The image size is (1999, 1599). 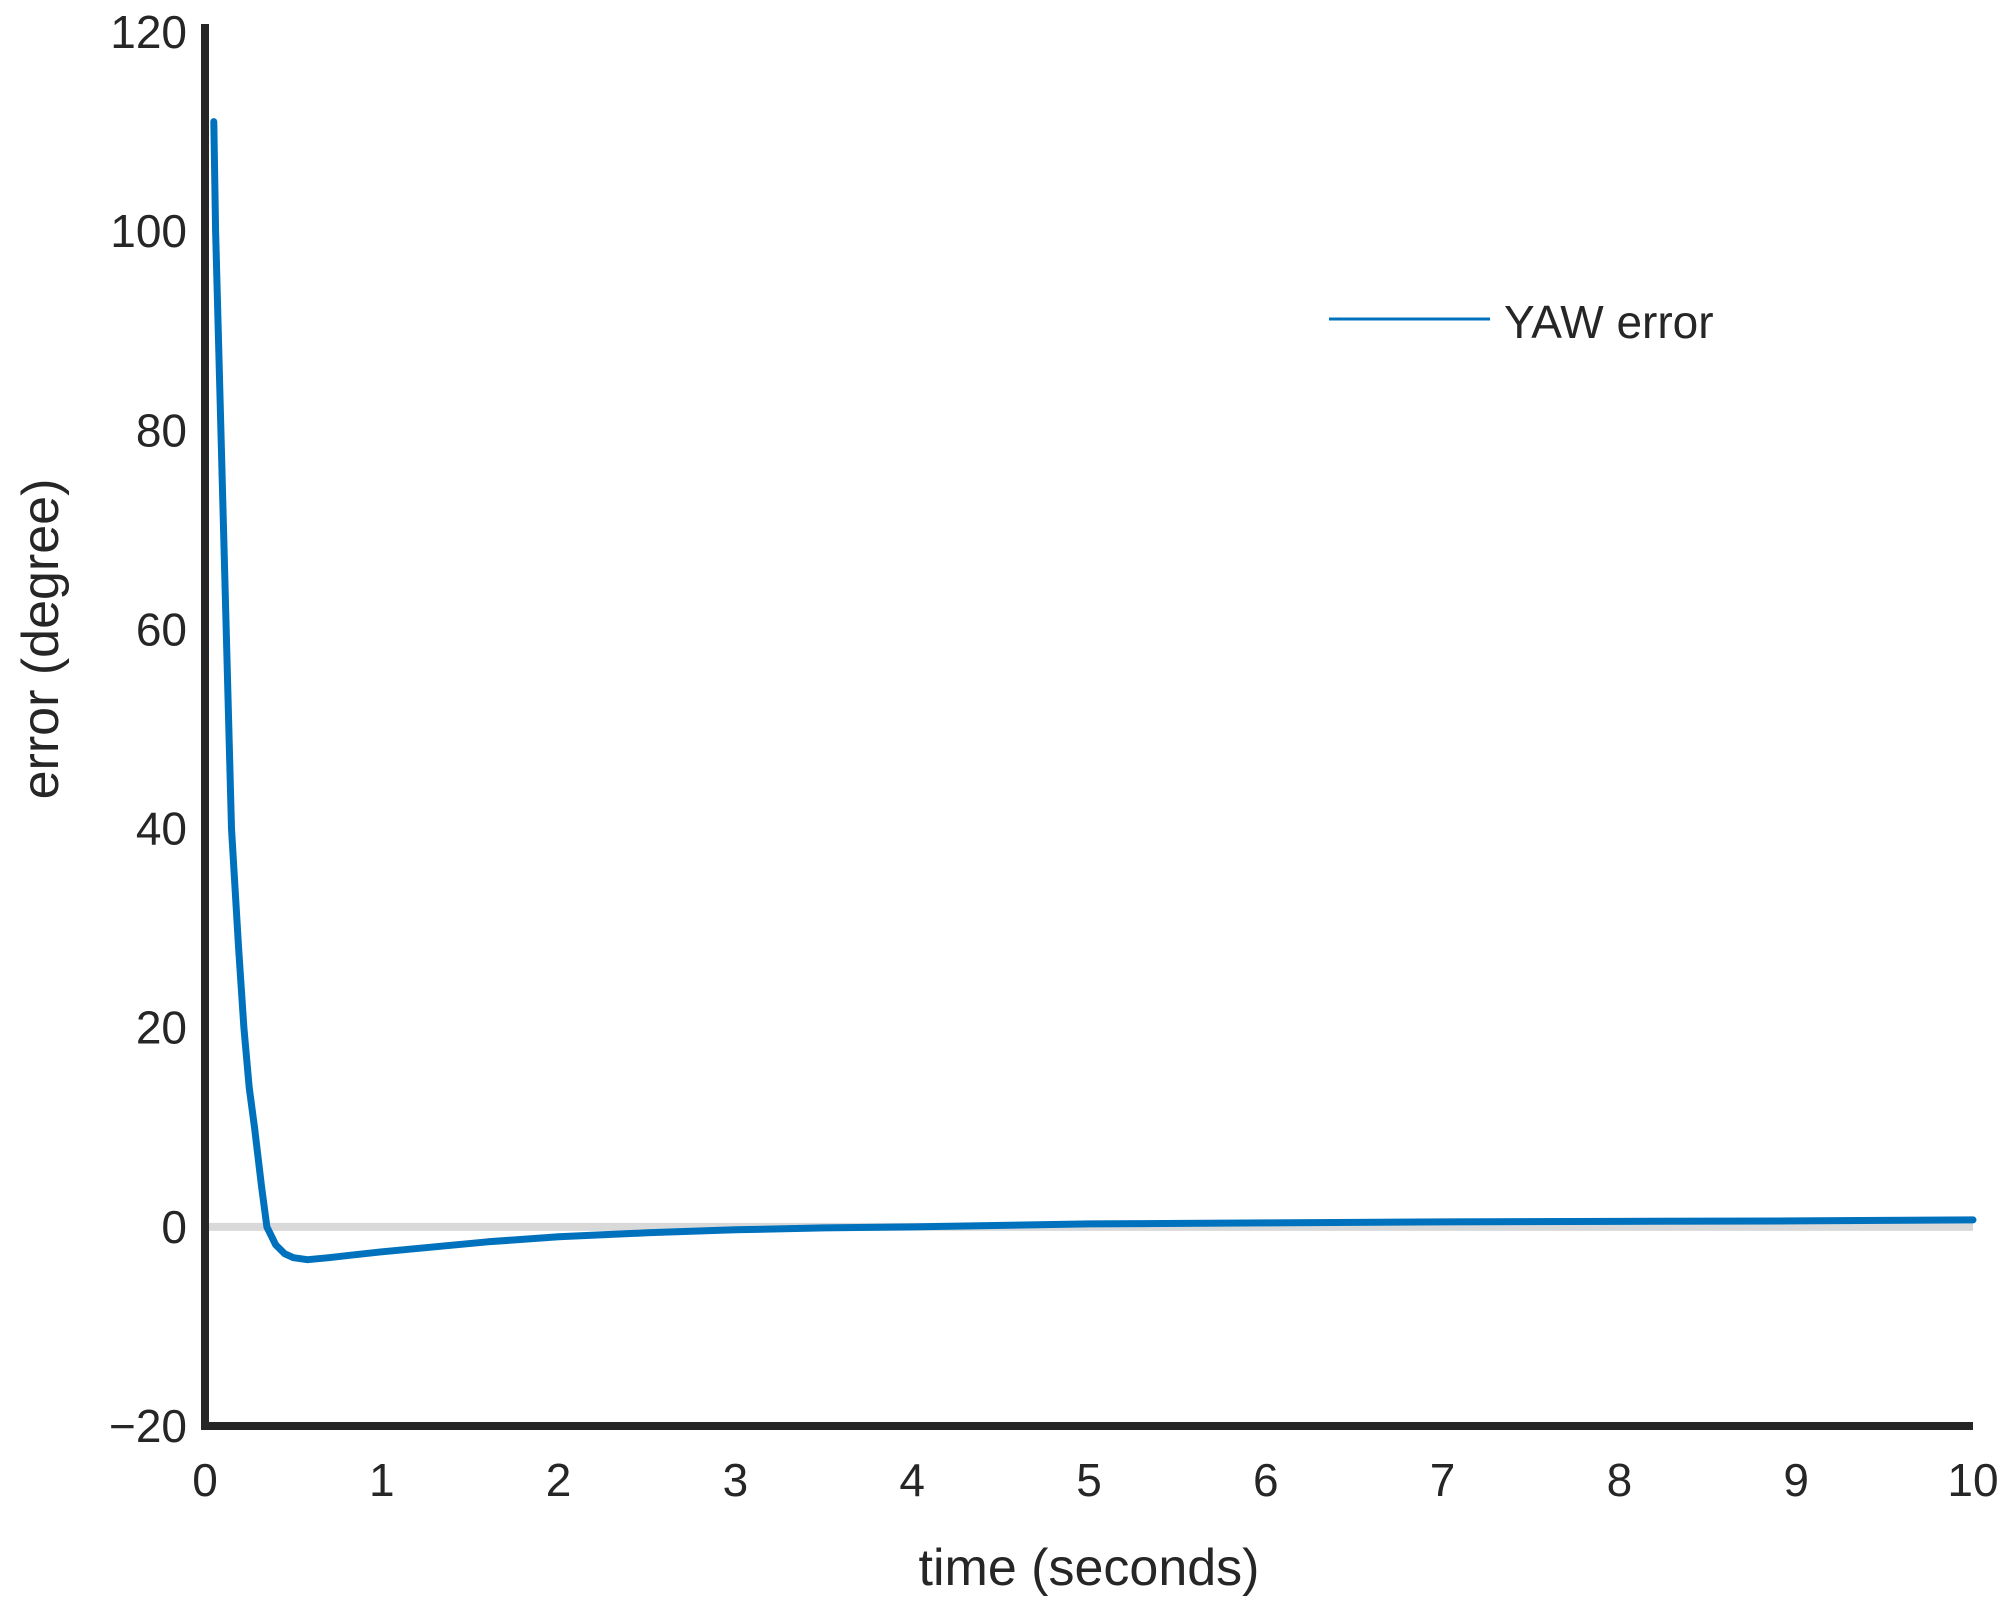 What do you see at coordinates (1796, 1480) in the screenshot?
I see `x-tick-label: 9` at bounding box center [1796, 1480].